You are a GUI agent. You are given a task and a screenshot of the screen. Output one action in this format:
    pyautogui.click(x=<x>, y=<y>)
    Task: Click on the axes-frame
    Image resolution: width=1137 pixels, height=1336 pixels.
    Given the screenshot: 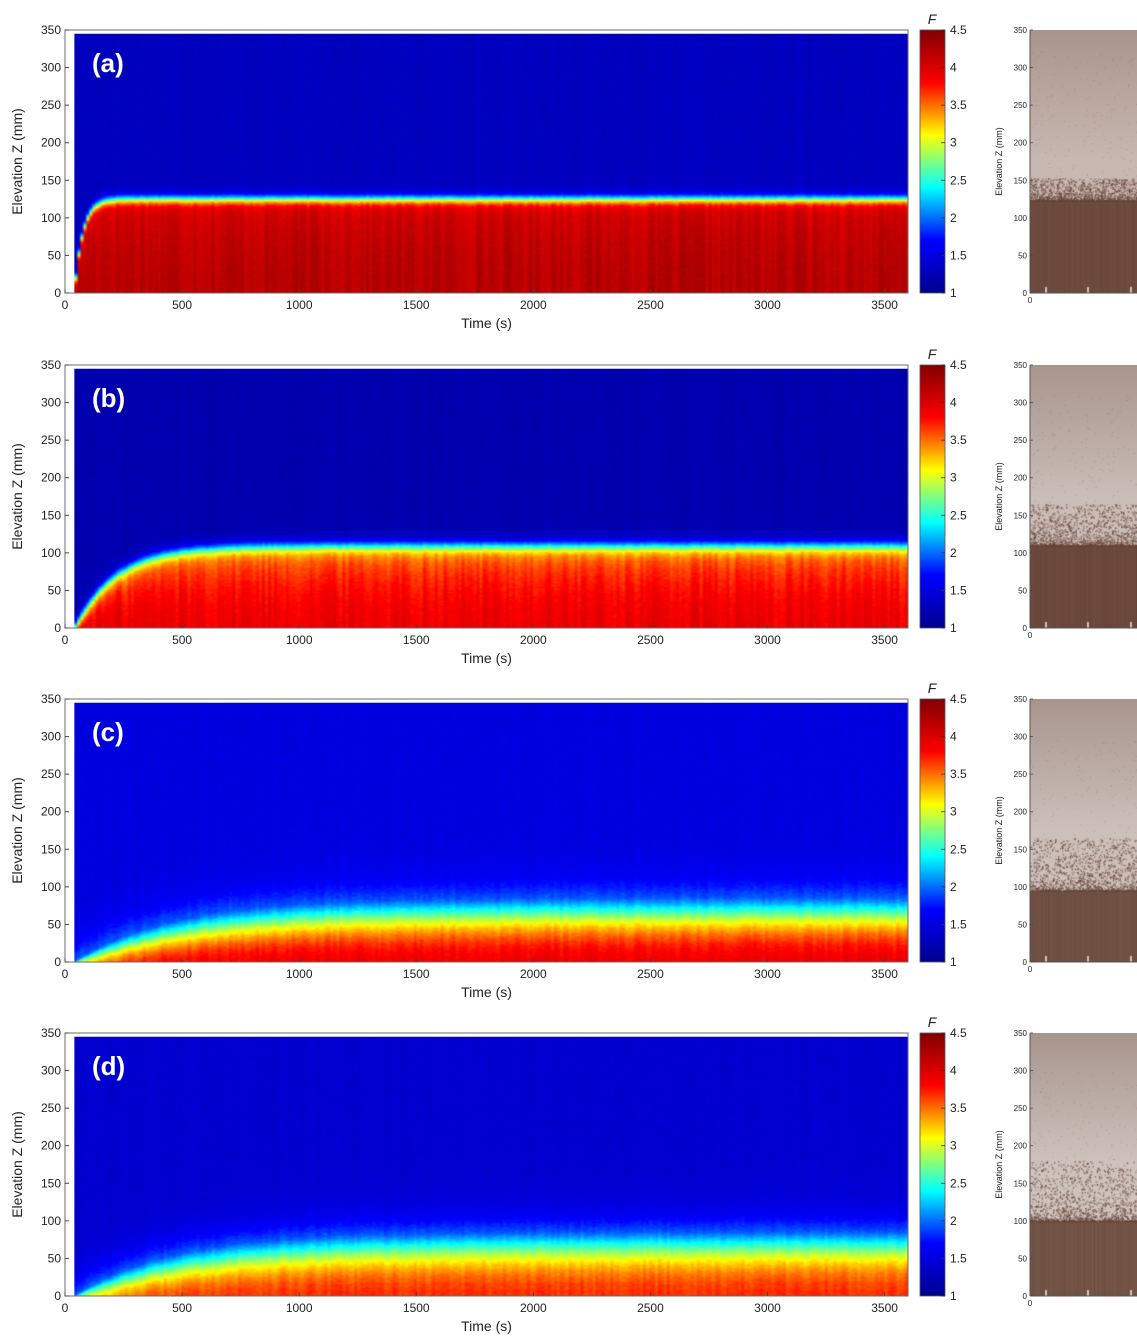 What is the action you would take?
    pyautogui.click(x=486, y=496)
    